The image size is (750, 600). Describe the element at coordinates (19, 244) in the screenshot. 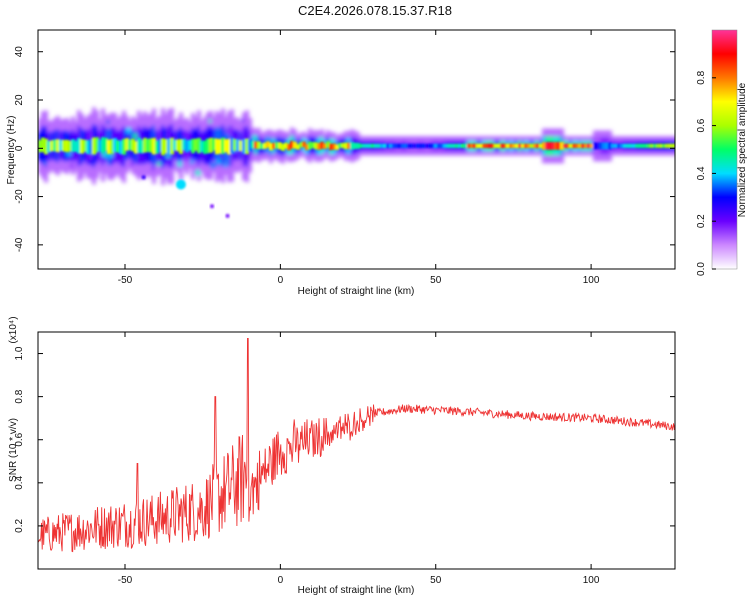

I see `y-tick-label: -40` at that location.